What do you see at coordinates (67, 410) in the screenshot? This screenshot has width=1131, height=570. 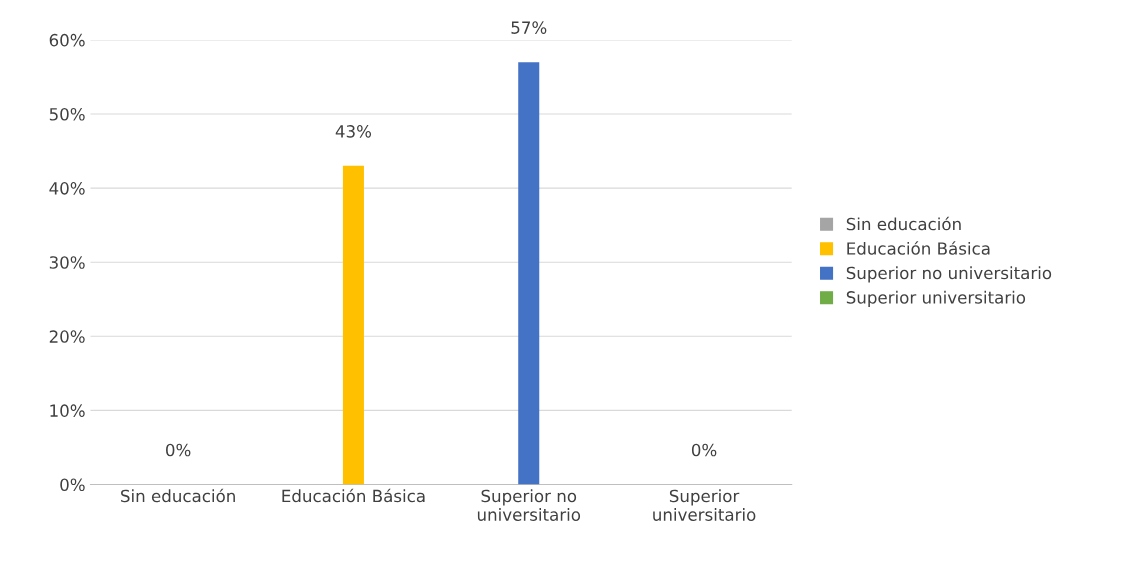 I see `y-tick-label: 10%` at bounding box center [67, 410].